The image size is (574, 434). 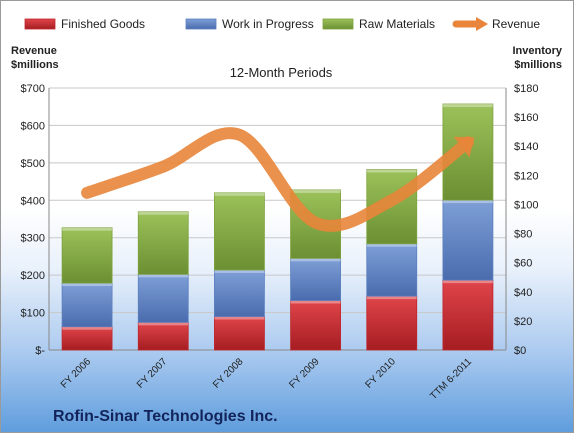 I want to click on legend-swatch-work-in-progress, so click(x=201, y=24).